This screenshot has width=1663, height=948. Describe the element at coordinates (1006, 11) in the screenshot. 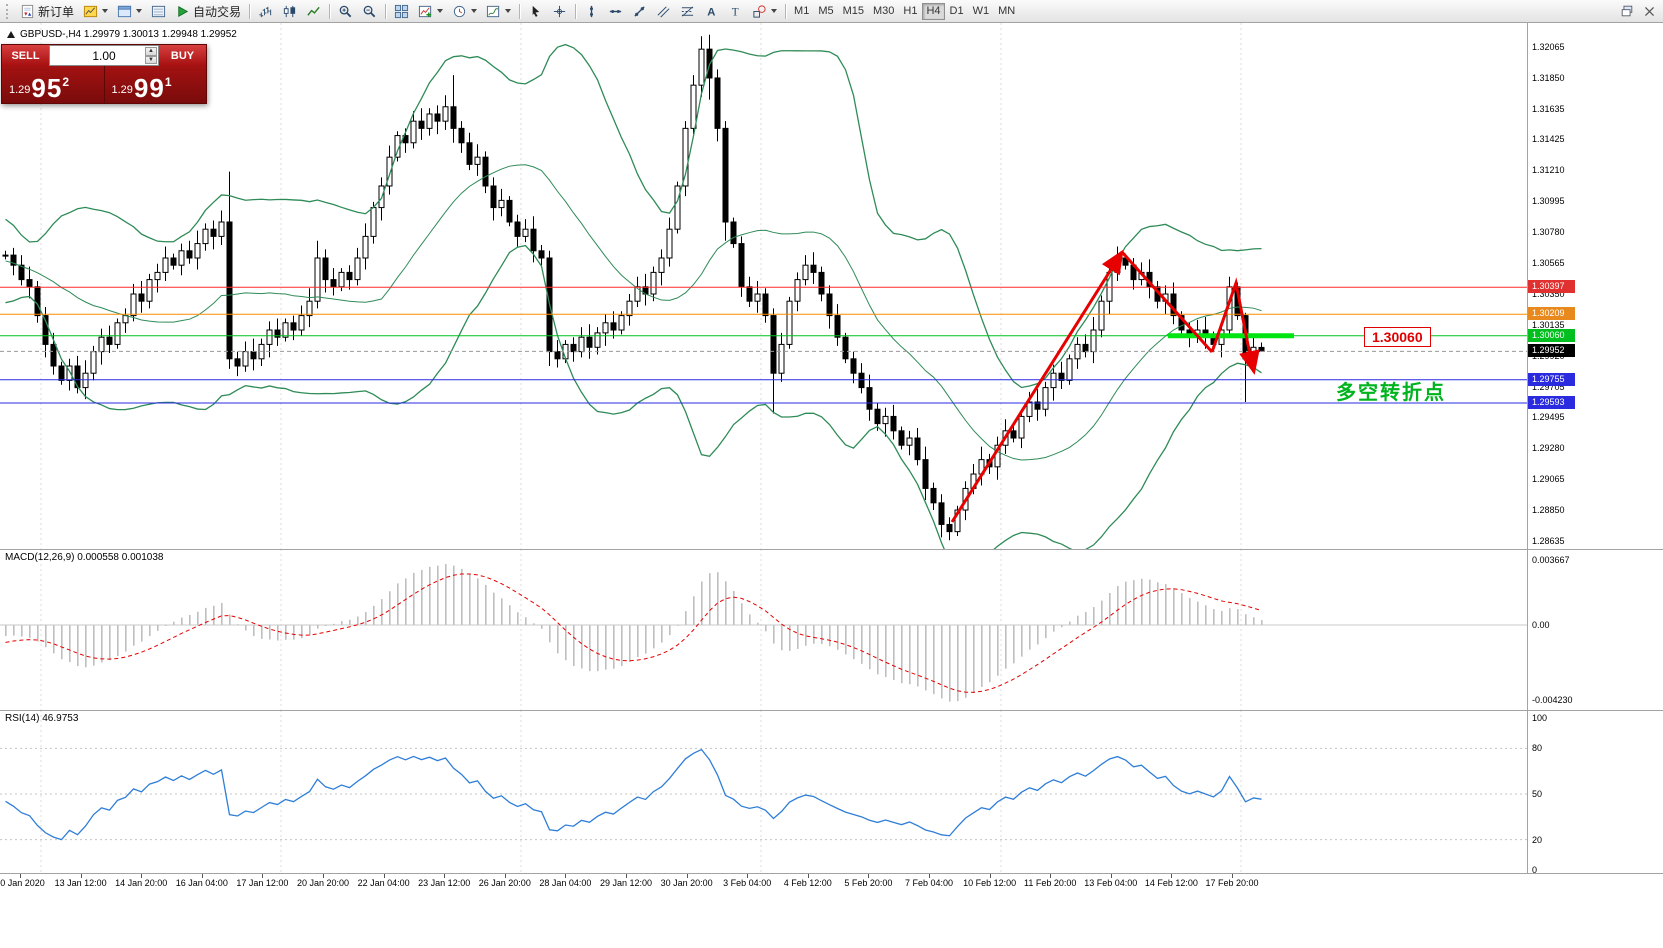

I see `timeframe-mn: MN` at that location.